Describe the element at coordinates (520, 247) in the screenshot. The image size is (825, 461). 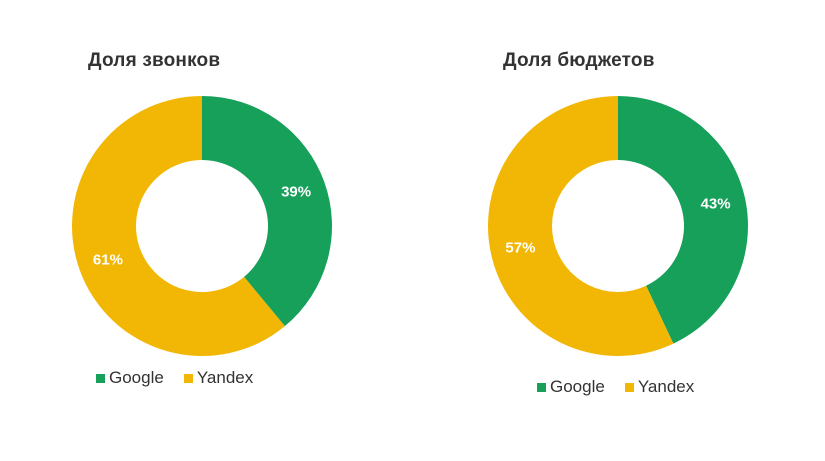
I see `slice-label-yandex: 57%` at that location.